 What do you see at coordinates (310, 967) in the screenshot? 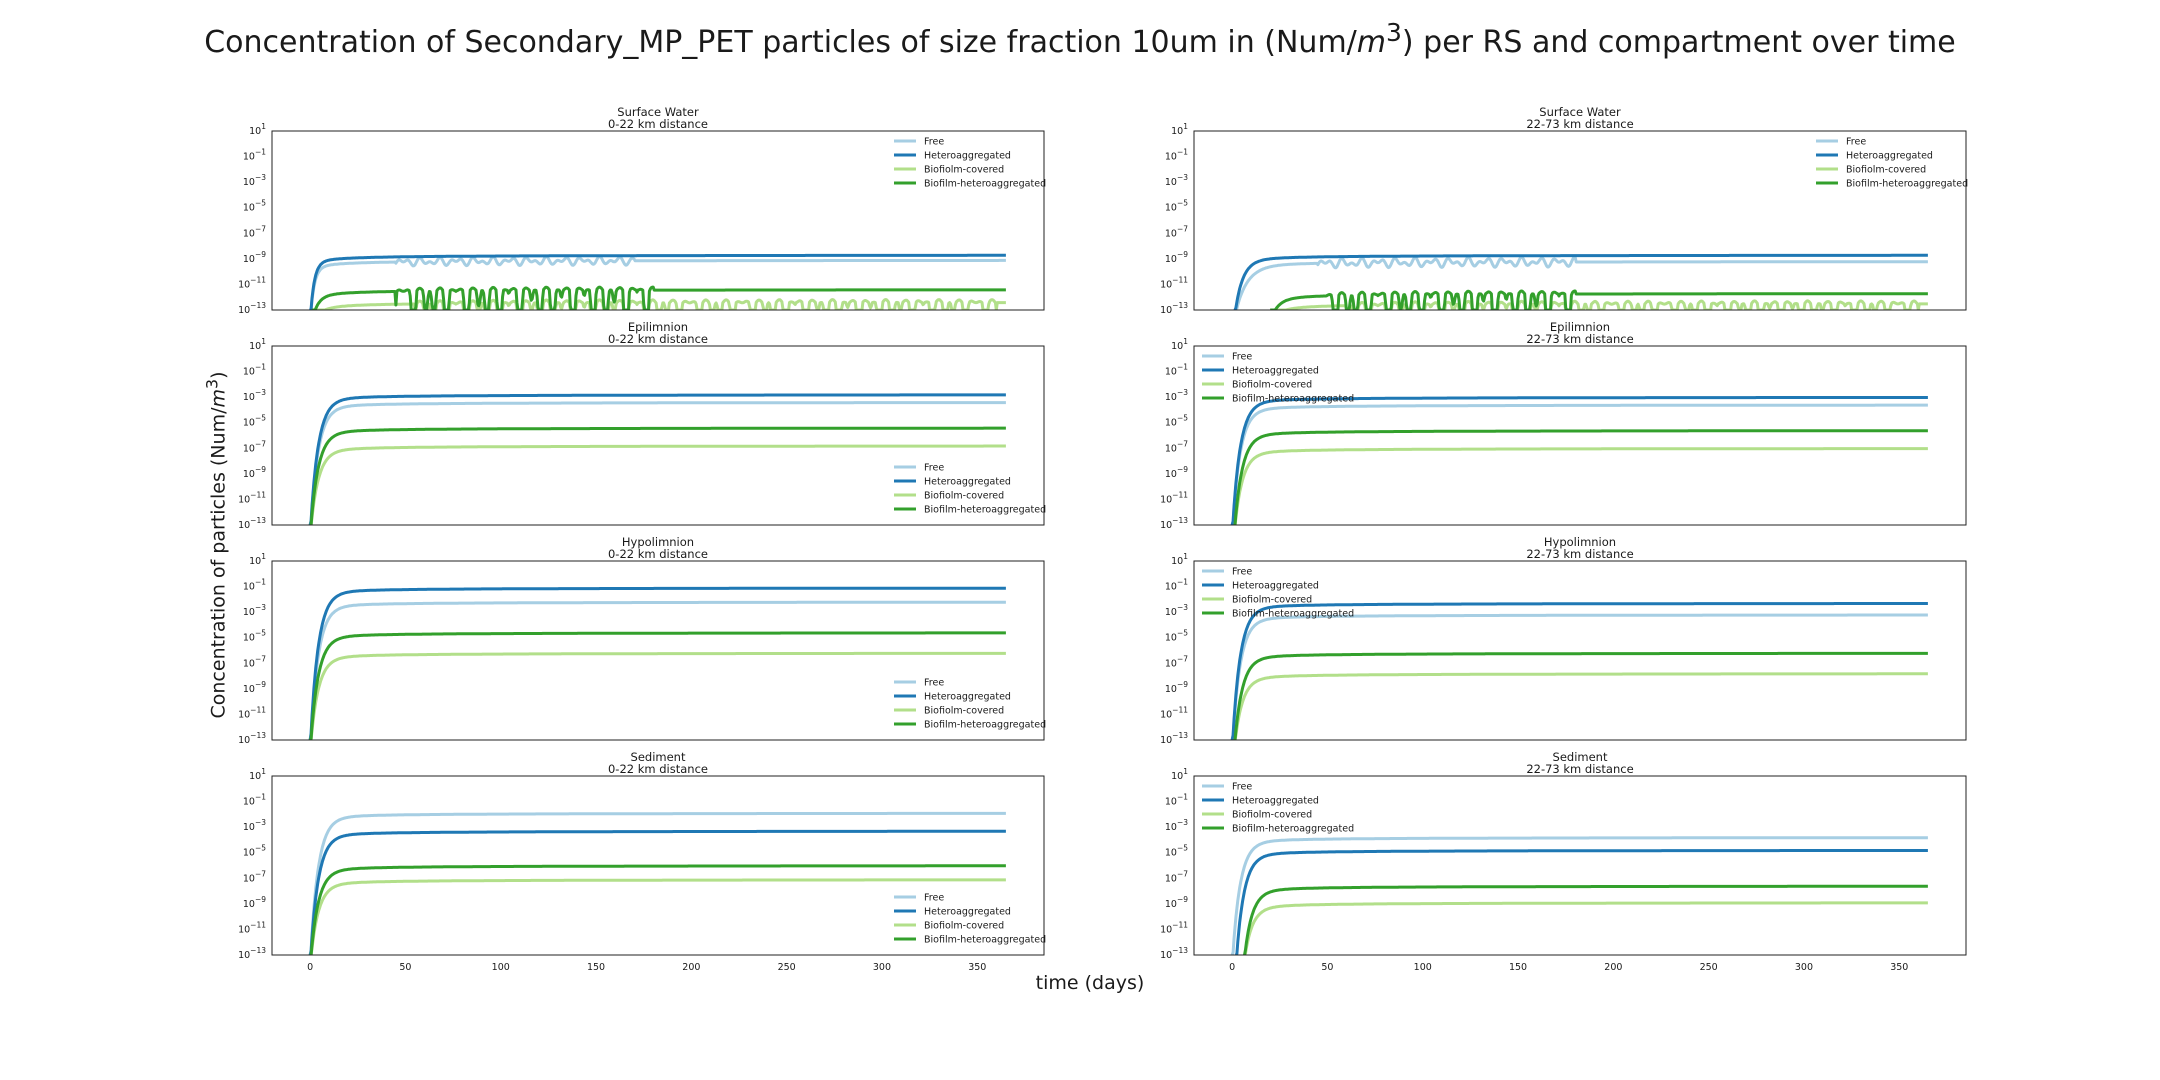
I see `x-tick-label: 0` at bounding box center [310, 967].